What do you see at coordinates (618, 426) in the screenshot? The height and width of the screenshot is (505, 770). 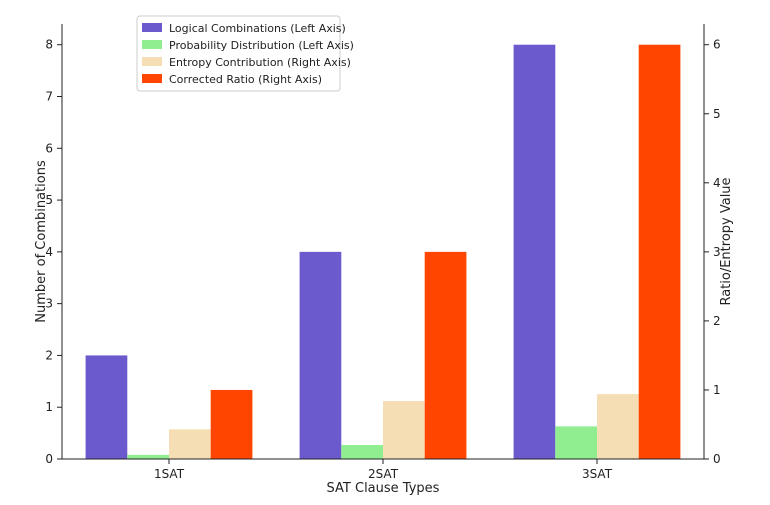 I see `bar-entropy-3sat` at bounding box center [618, 426].